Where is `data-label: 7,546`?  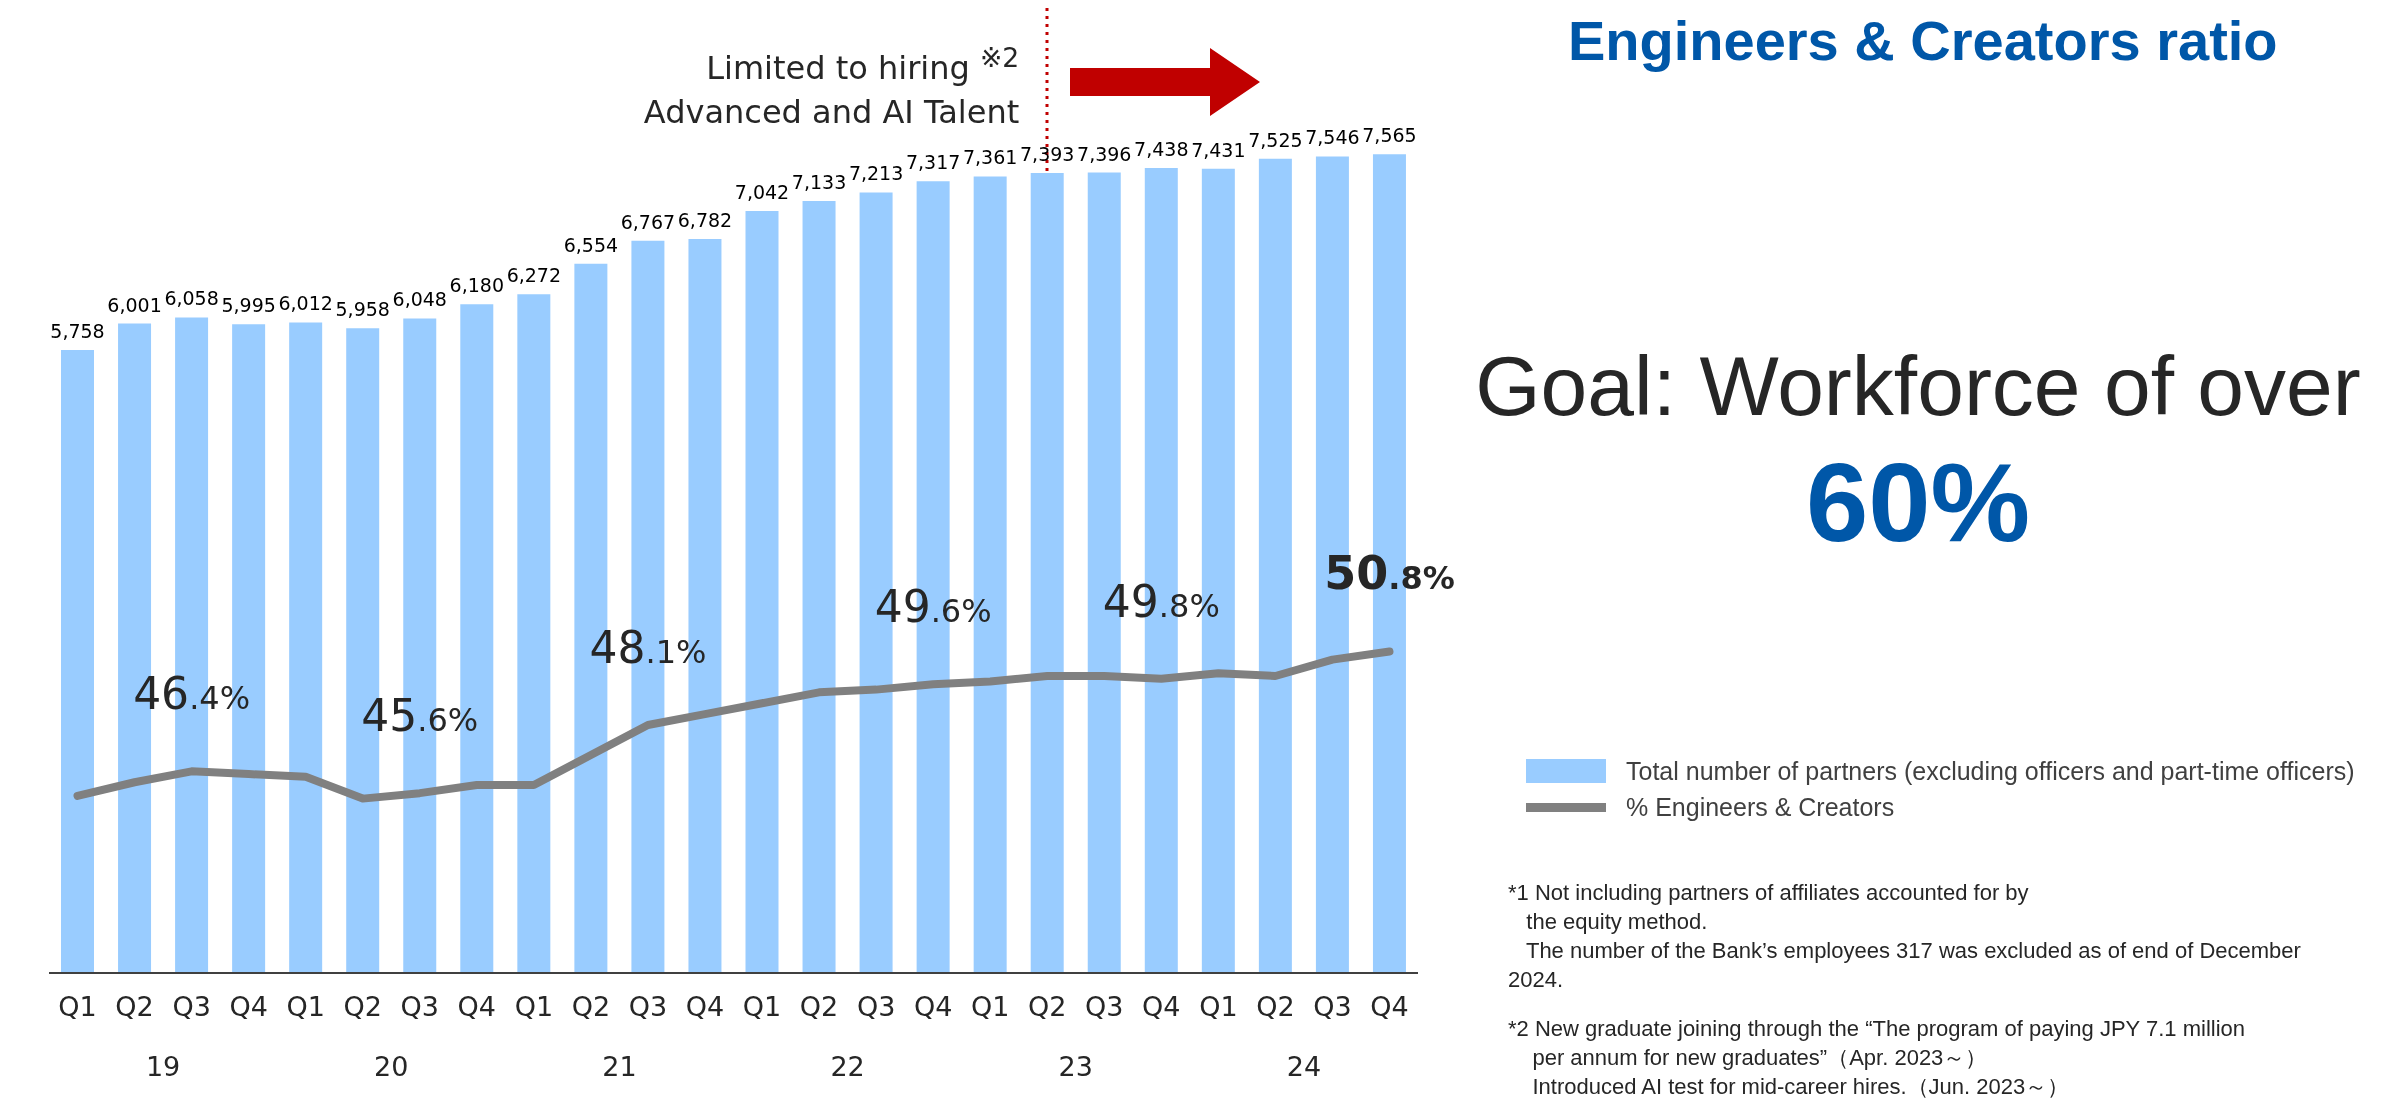 data-label: 7,546 is located at coordinates (1332, 137).